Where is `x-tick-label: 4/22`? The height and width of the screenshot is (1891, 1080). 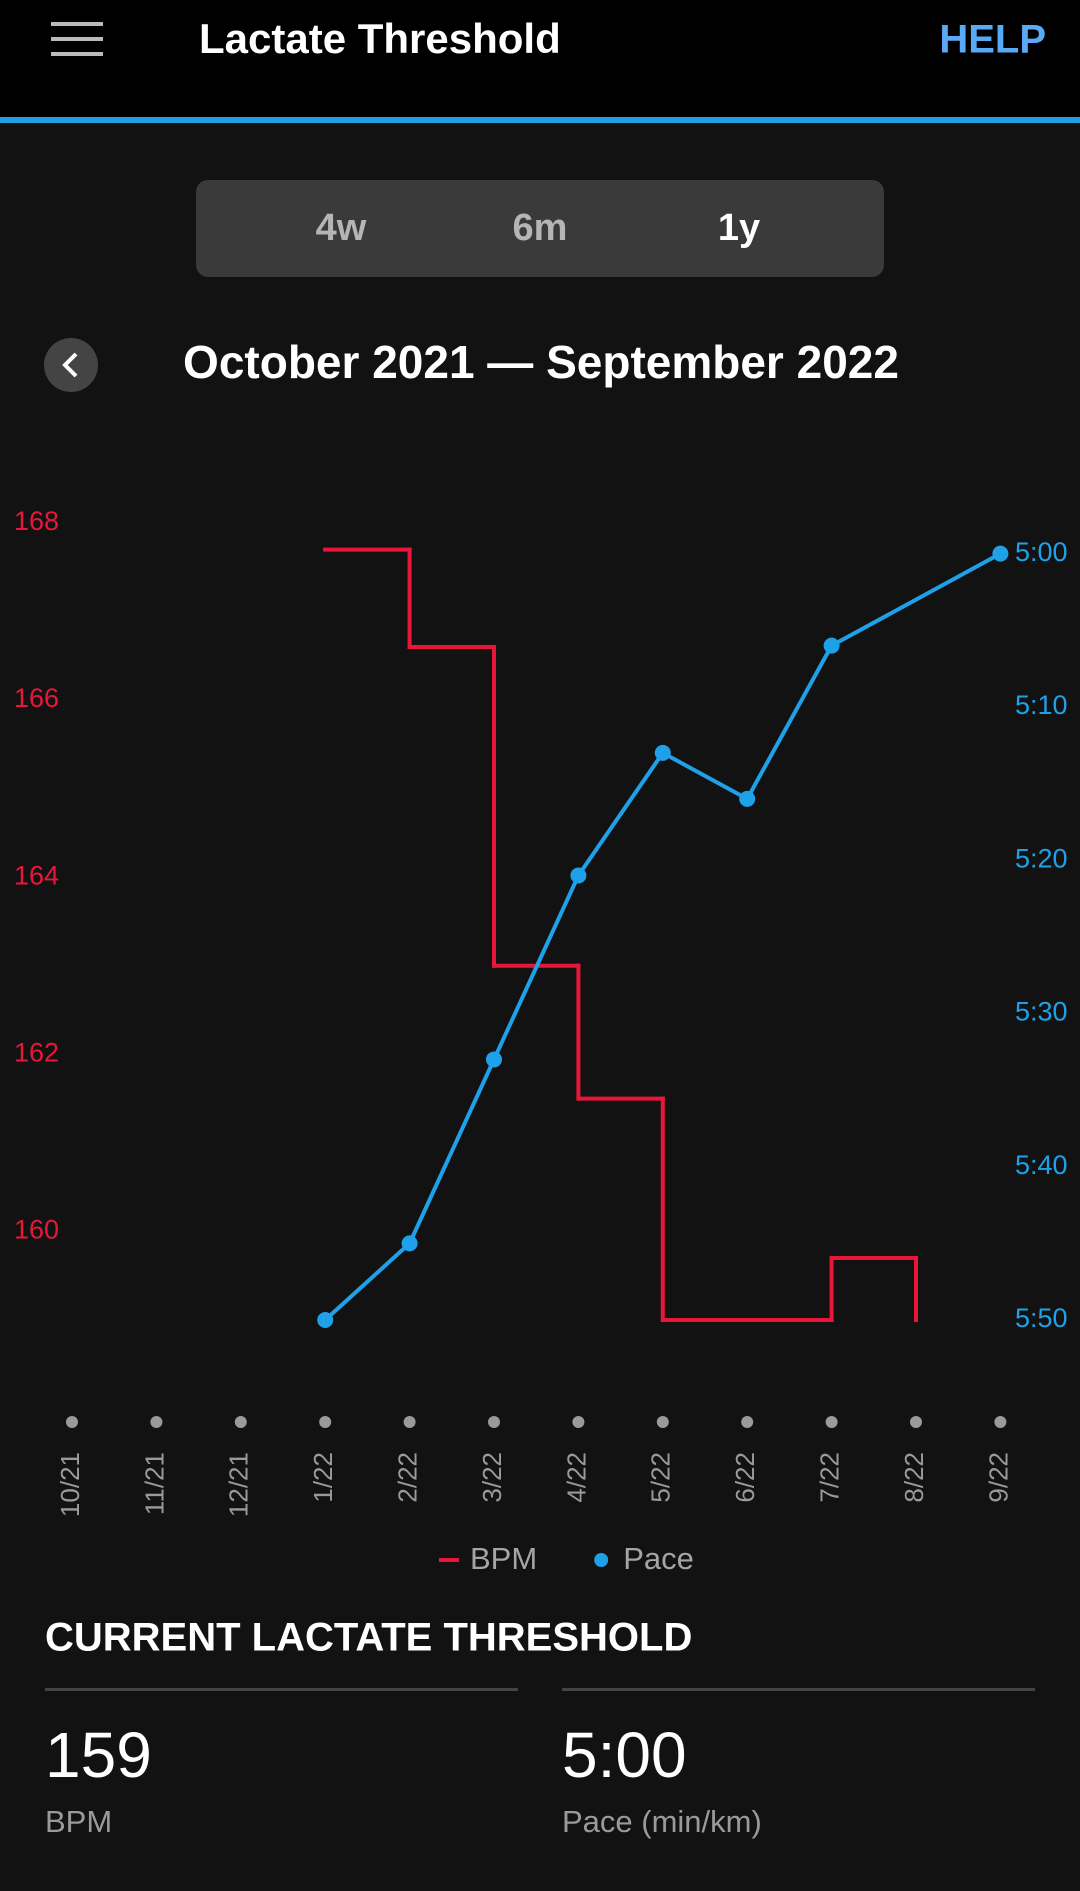
x-tick-label: 4/22 is located at coordinates (576, 1477).